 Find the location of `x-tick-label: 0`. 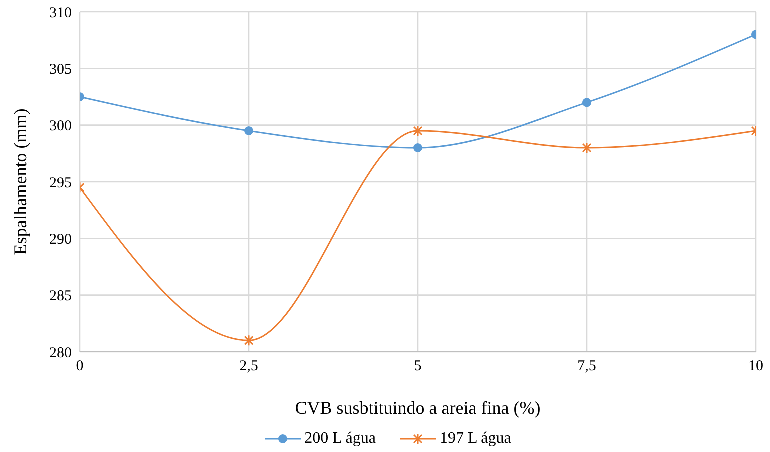

x-tick-label: 0 is located at coordinates (80, 366).